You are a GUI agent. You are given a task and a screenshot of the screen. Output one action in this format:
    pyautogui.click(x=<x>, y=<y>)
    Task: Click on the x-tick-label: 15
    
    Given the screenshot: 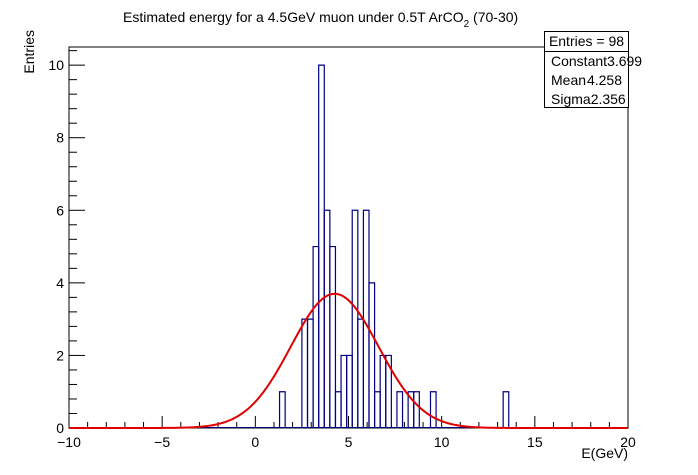 What is the action you would take?
    pyautogui.click(x=535, y=442)
    